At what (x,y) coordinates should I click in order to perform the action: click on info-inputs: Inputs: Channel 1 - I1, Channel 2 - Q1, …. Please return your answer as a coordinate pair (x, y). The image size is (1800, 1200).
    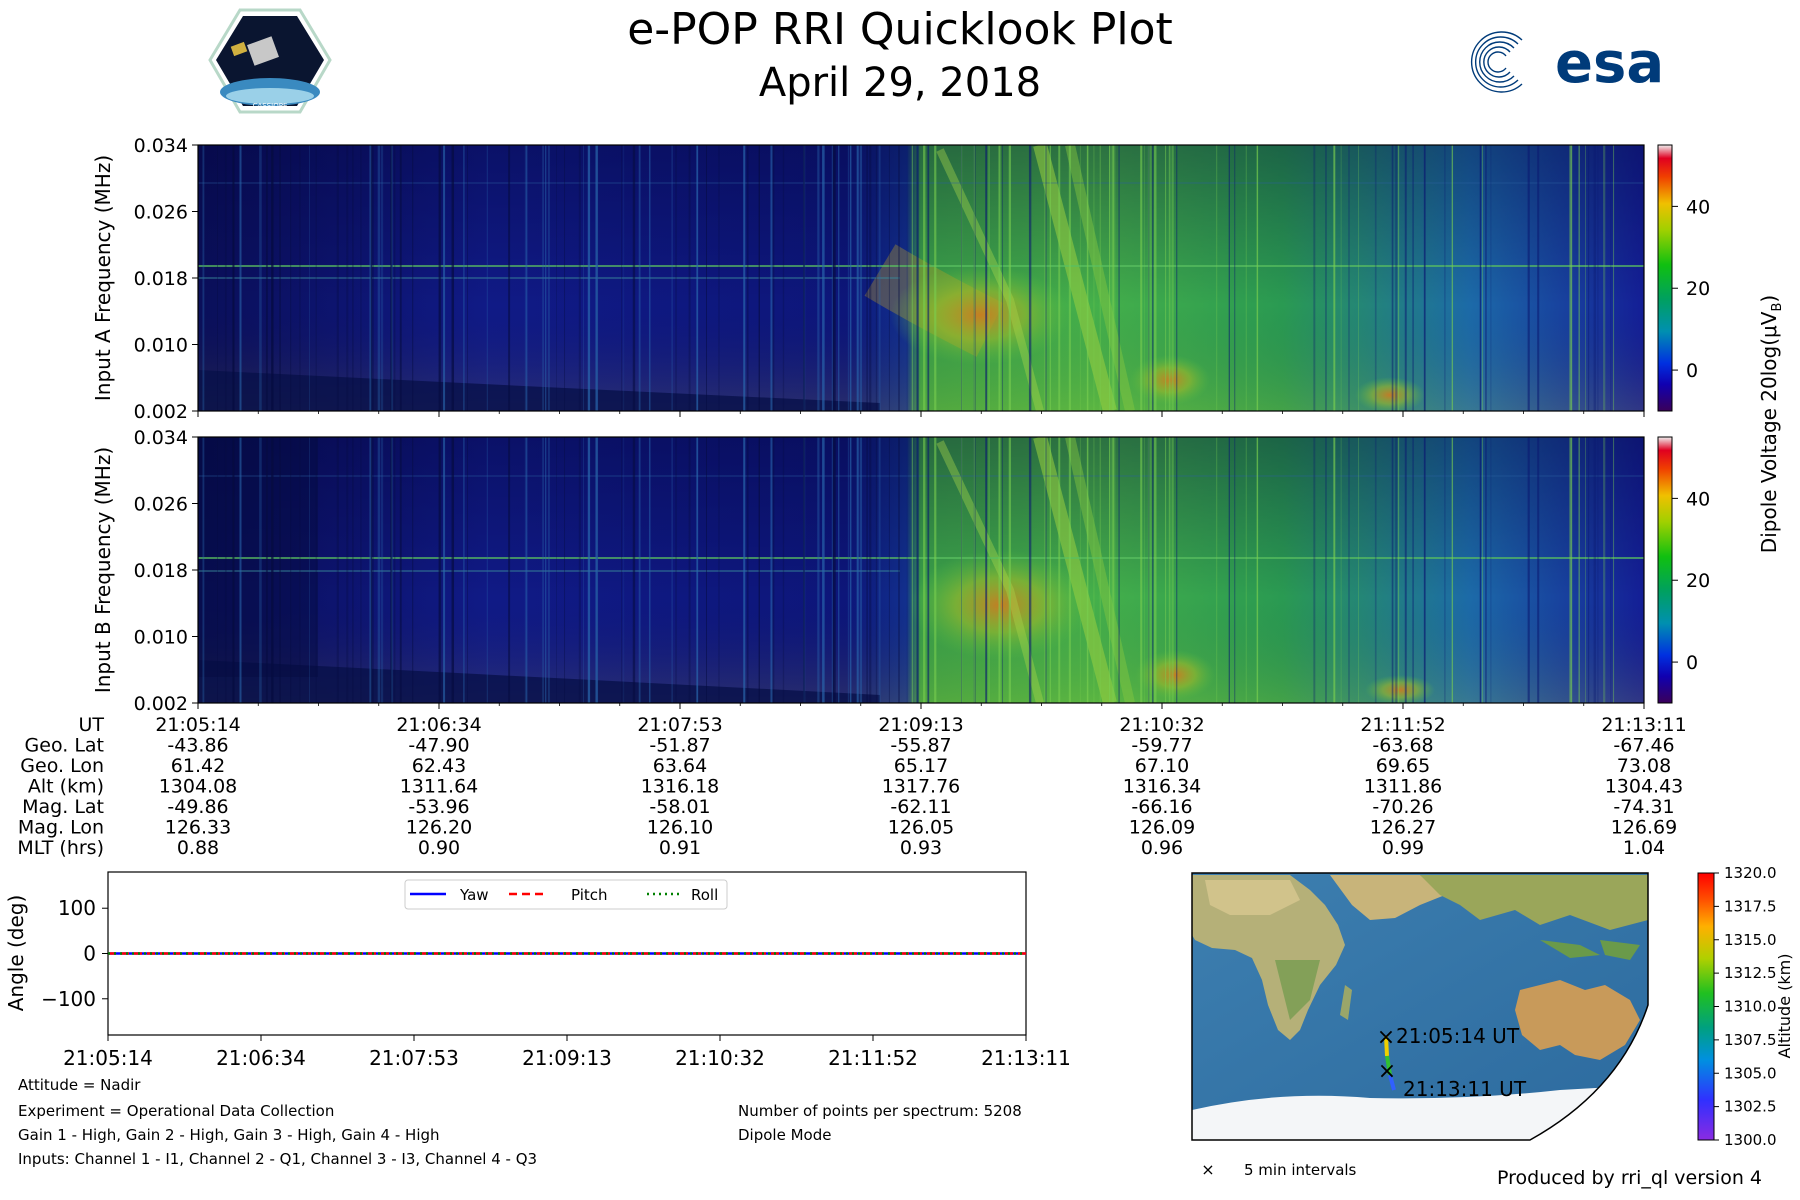
    Looking at the image, I should click on (277, 1159).